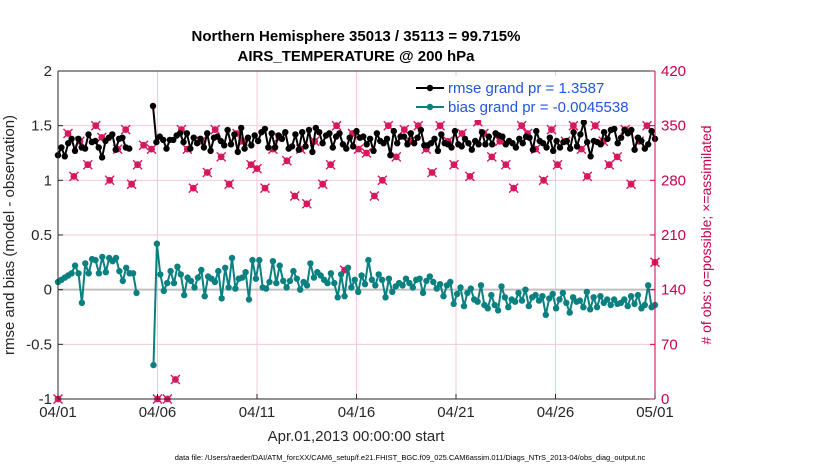 The width and height of the screenshot is (830, 470). What do you see at coordinates (357, 436) in the screenshot?
I see `x-axis-label: Apr.01,2013 00:00:00 start` at bounding box center [357, 436].